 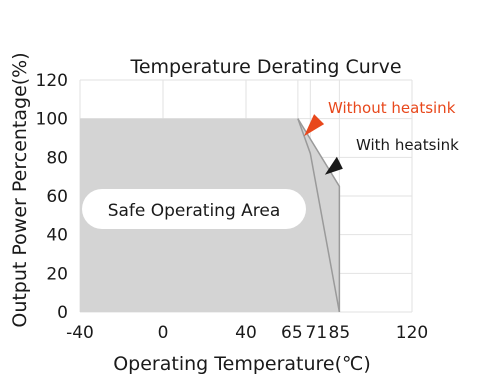 What do you see at coordinates (57, 236) in the screenshot?
I see `y-tick-label: 40` at bounding box center [57, 236].